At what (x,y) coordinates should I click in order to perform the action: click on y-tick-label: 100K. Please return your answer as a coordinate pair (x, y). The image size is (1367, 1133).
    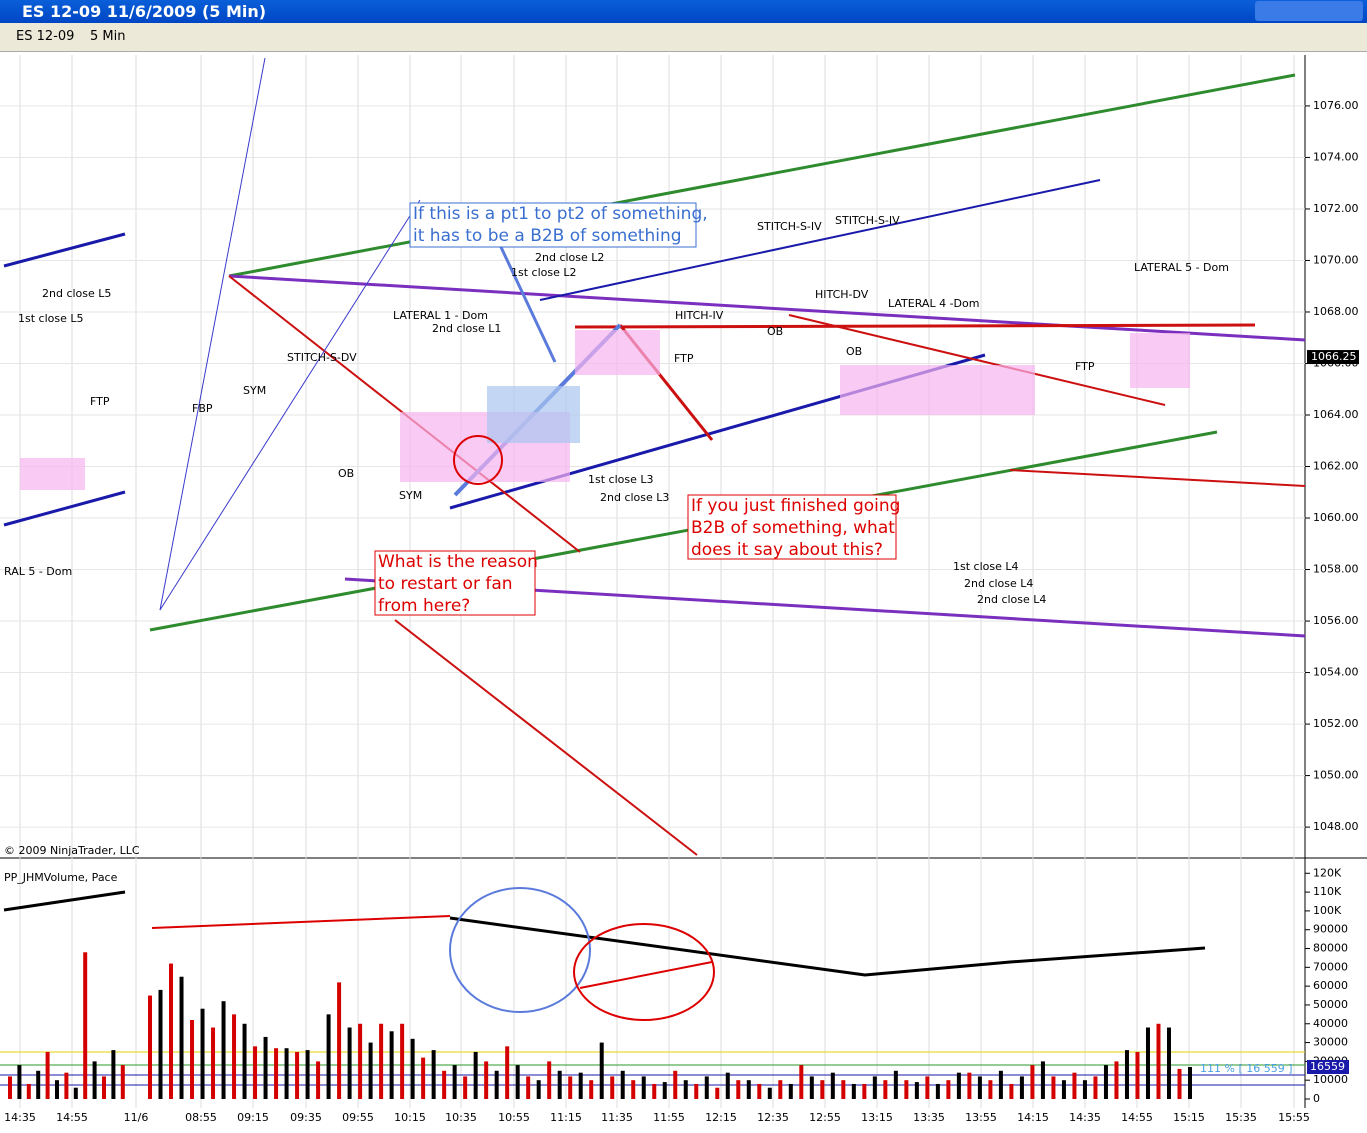
    Looking at the image, I should click on (1327, 910).